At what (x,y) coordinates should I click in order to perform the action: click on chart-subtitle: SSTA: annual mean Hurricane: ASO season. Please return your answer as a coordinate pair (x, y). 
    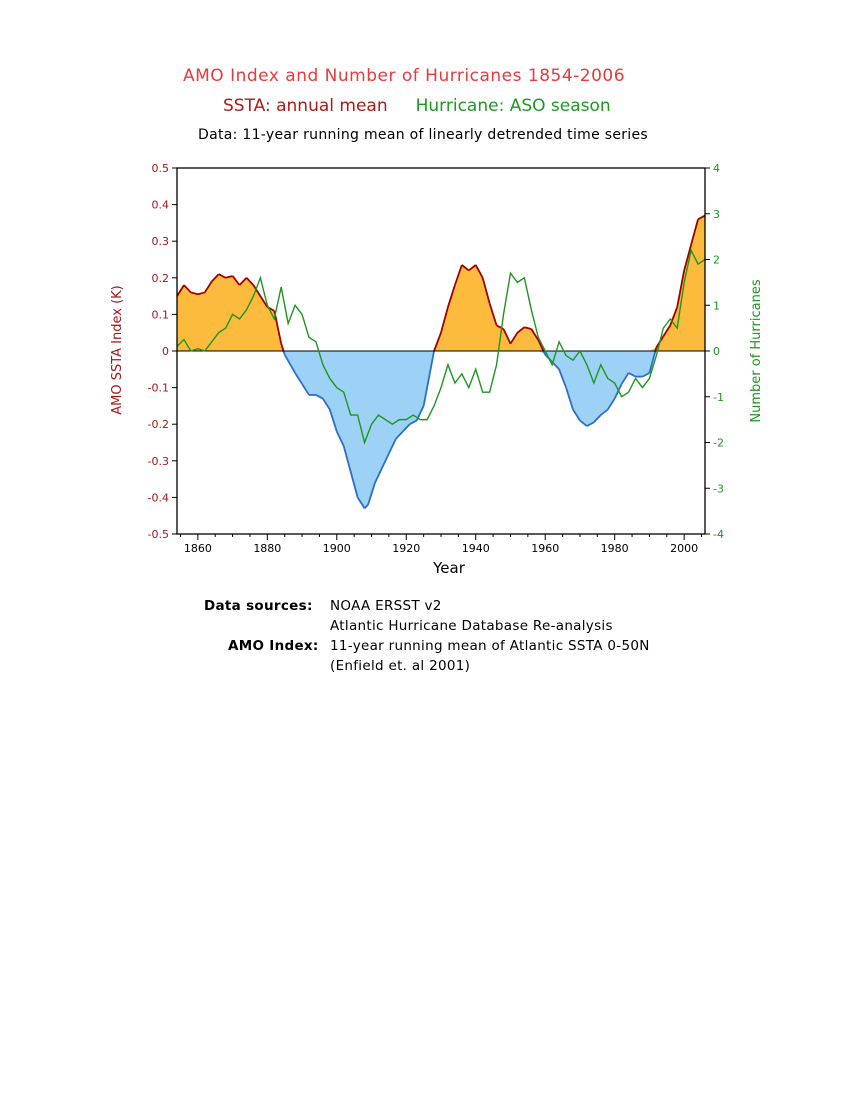
    Looking at the image, I should click on (417, 106).